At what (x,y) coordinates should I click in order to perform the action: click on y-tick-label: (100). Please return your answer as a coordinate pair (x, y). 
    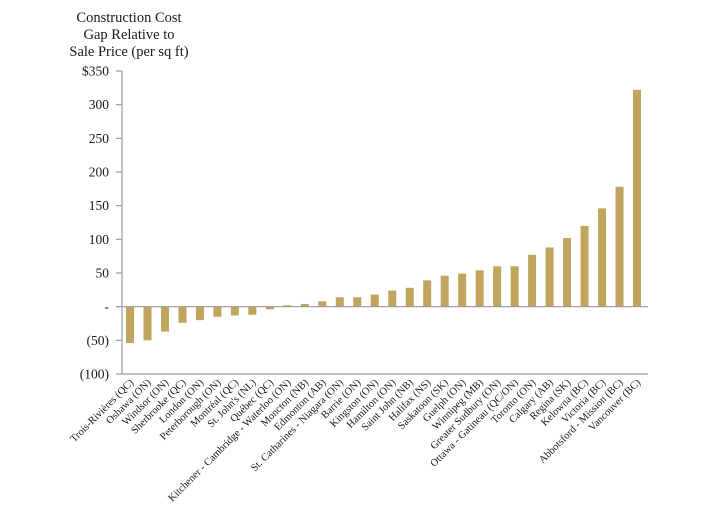
    Looking at the image, I should click on (94, 374).